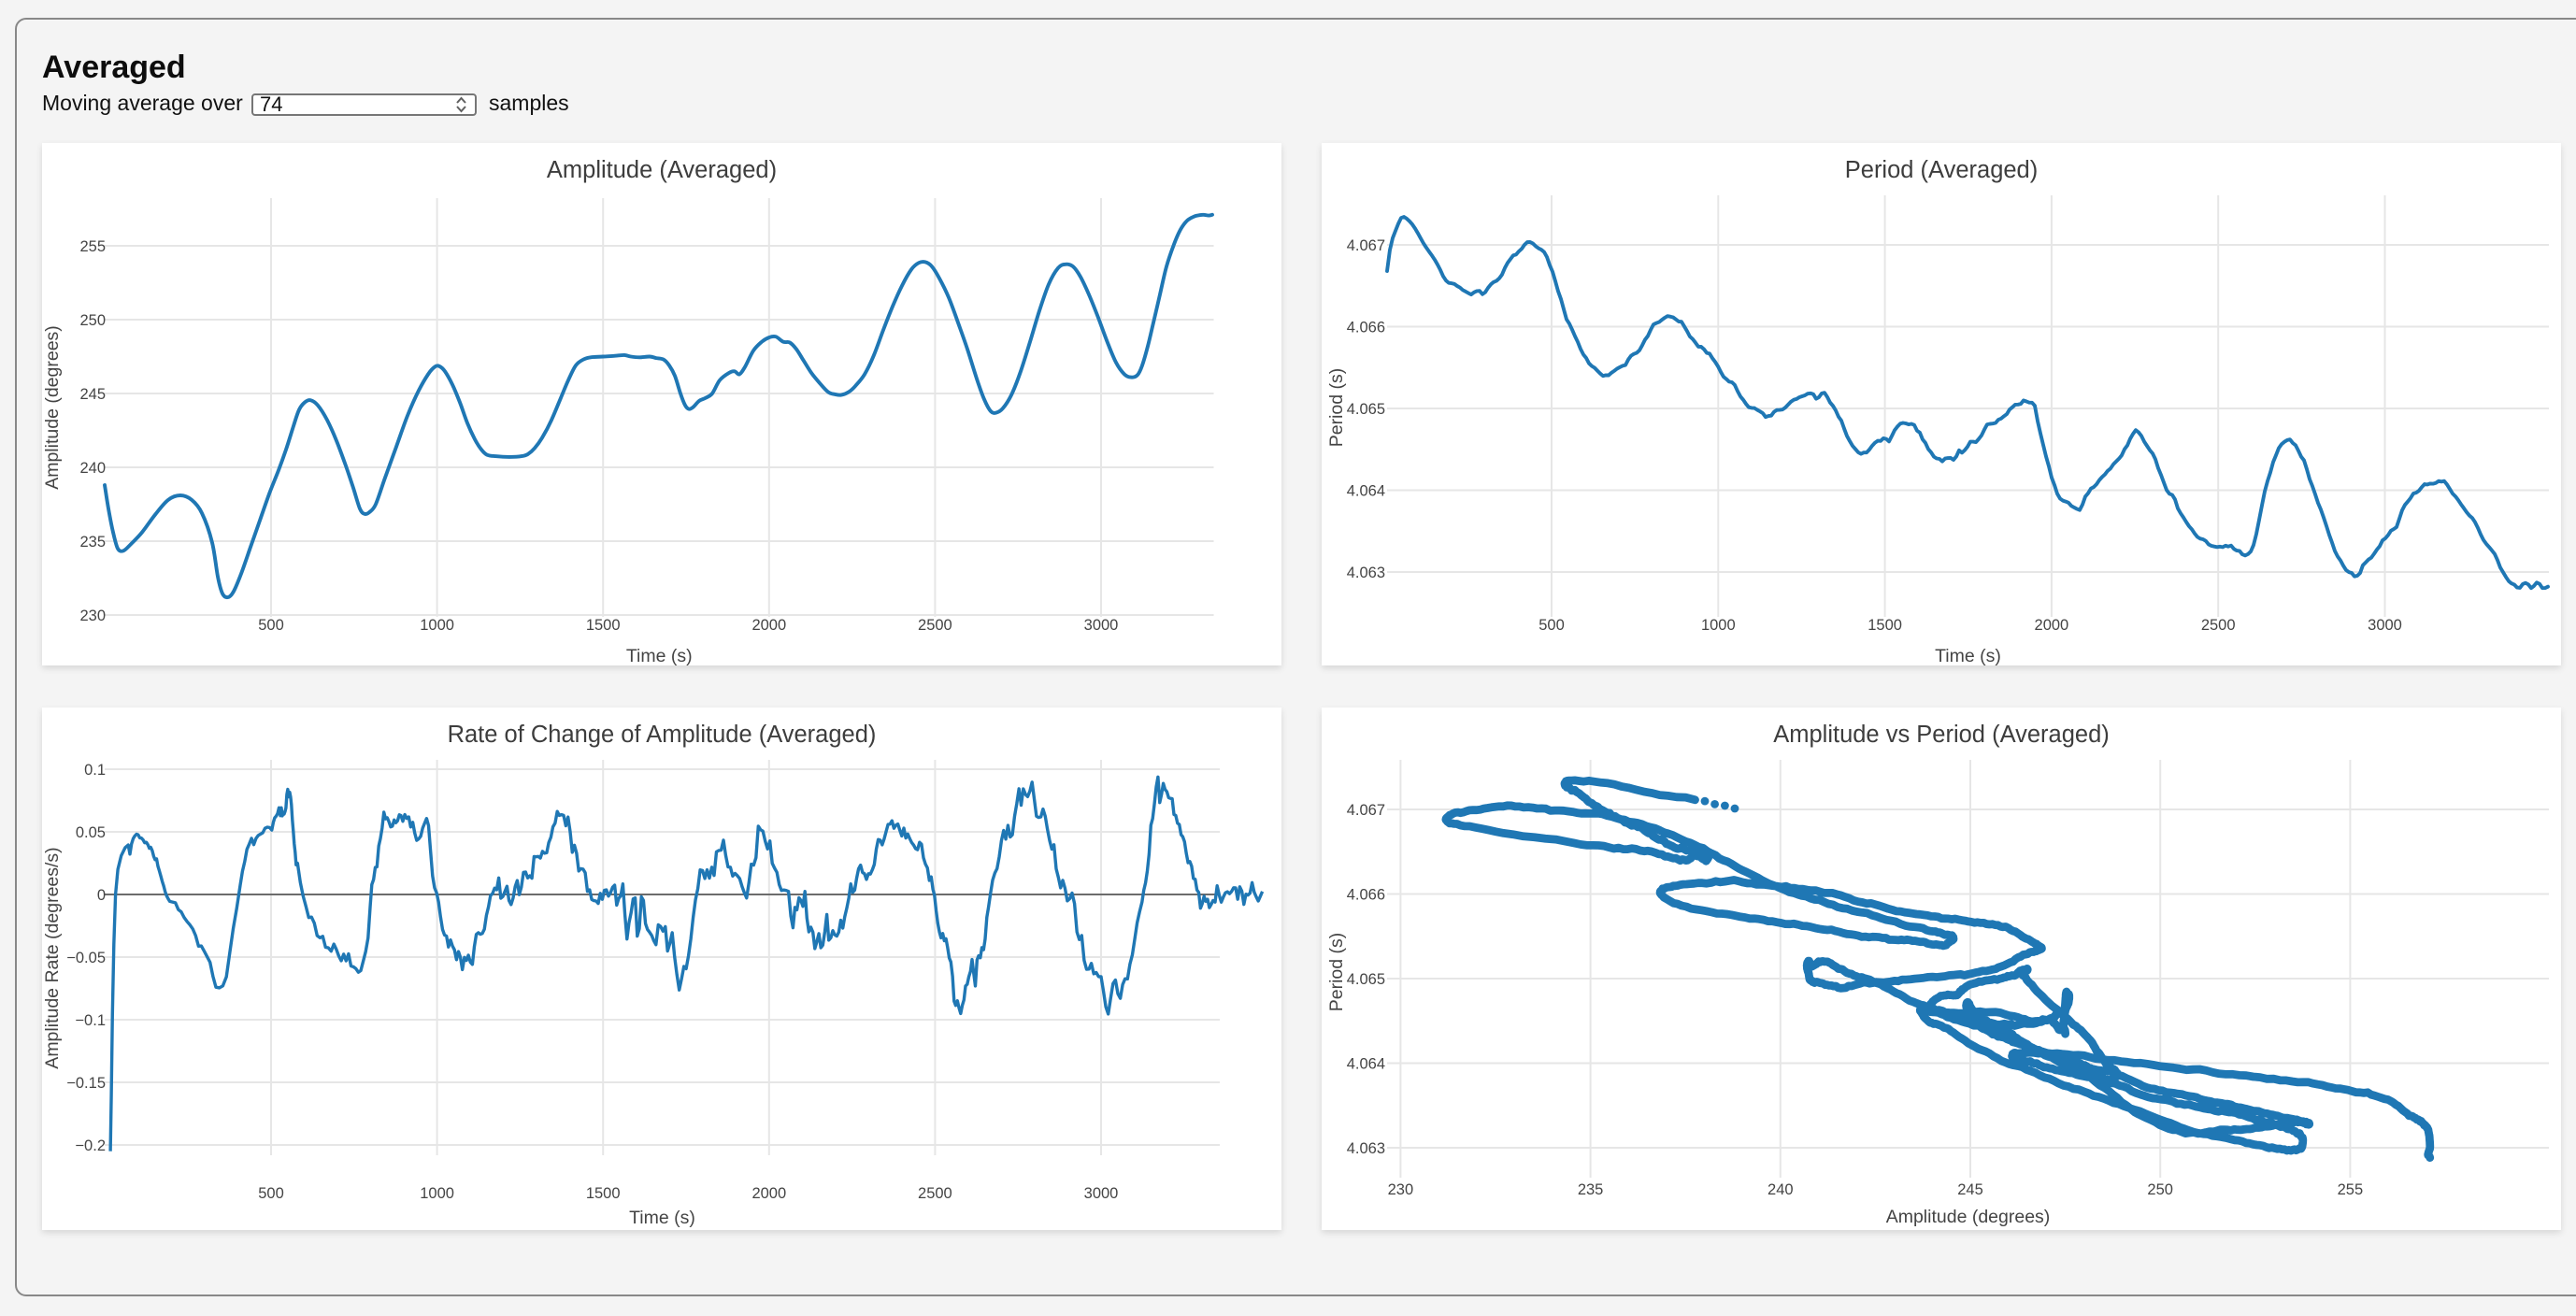  I want to click on svg-text: Period (Averaged), so click(1941, 170).